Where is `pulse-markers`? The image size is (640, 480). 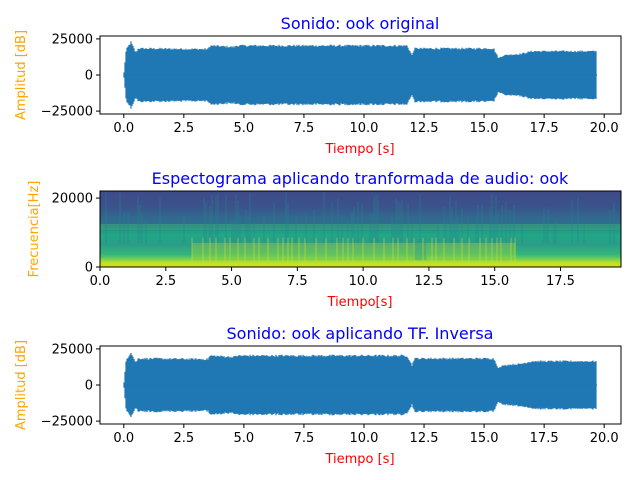 pulse-markers is located at coordinates (353, 249).